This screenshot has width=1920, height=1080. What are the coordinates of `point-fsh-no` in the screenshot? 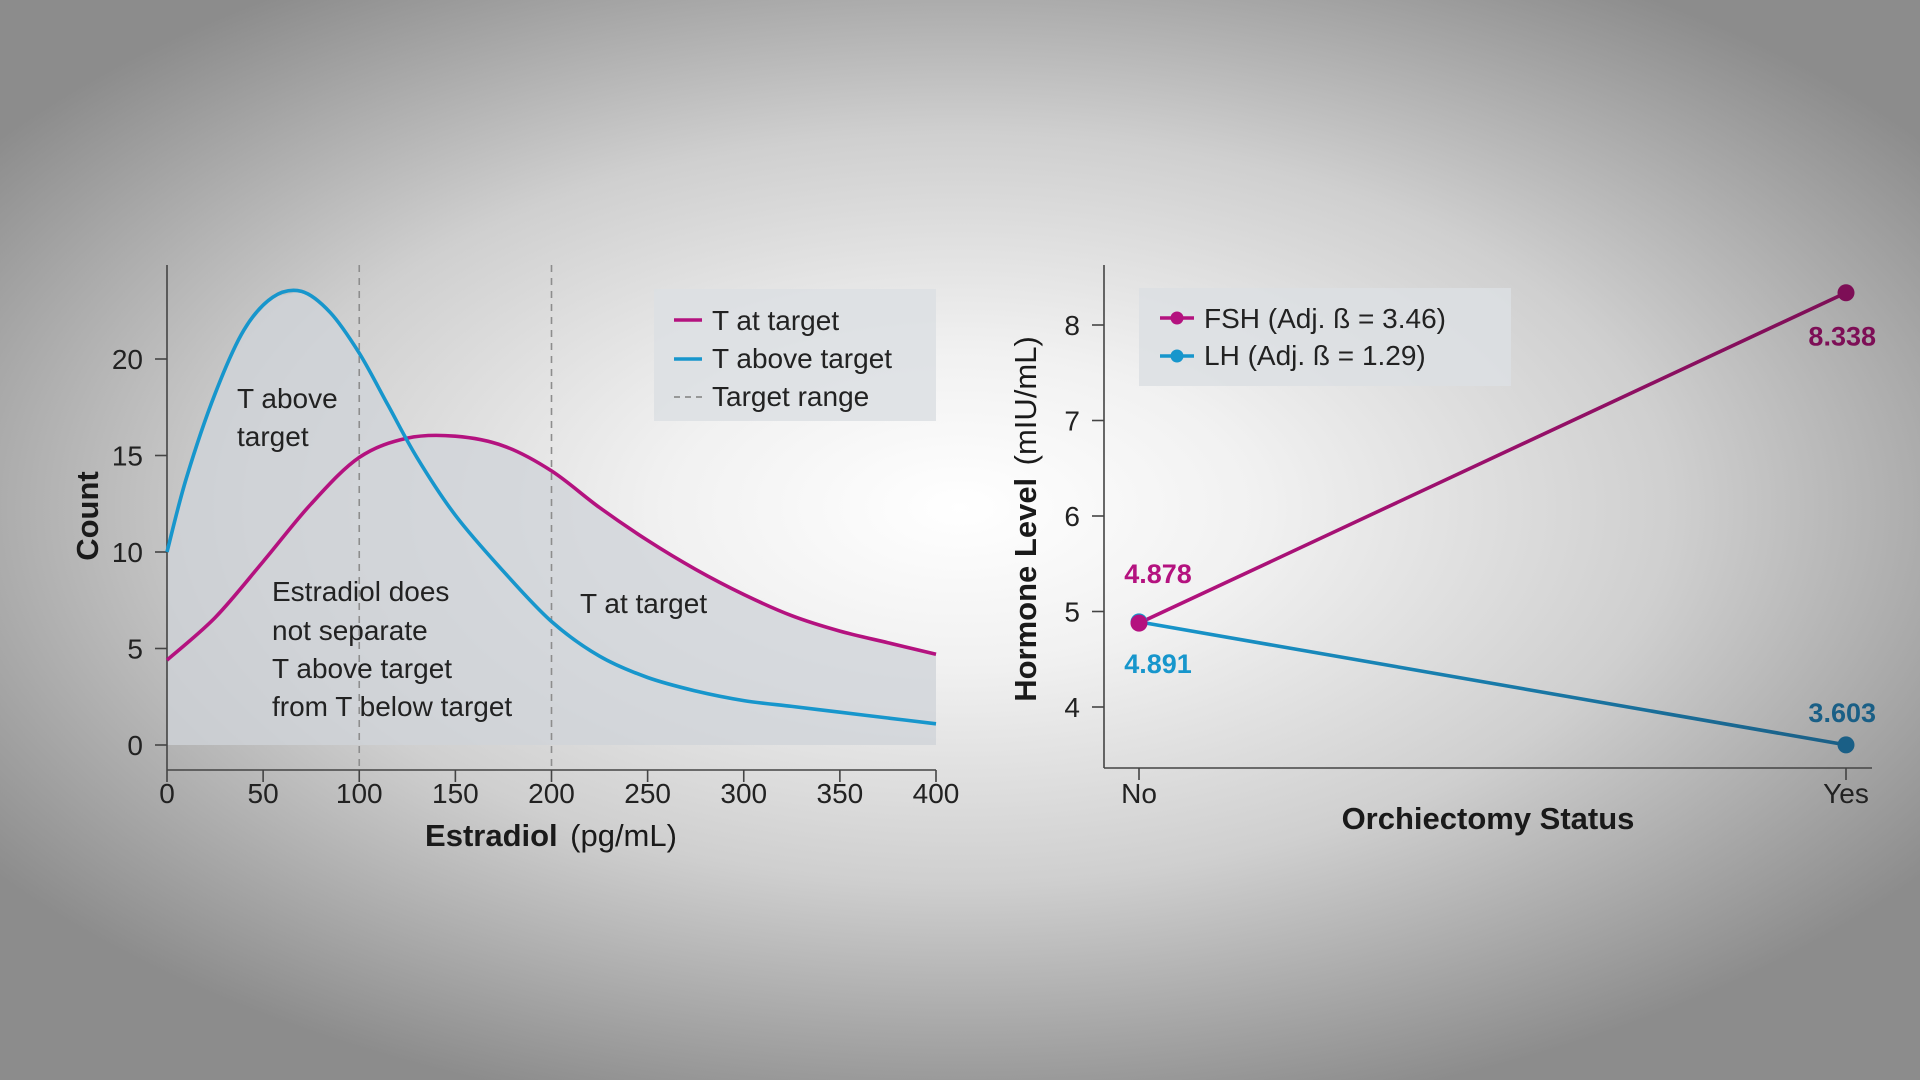 It's located at (1139, 623).